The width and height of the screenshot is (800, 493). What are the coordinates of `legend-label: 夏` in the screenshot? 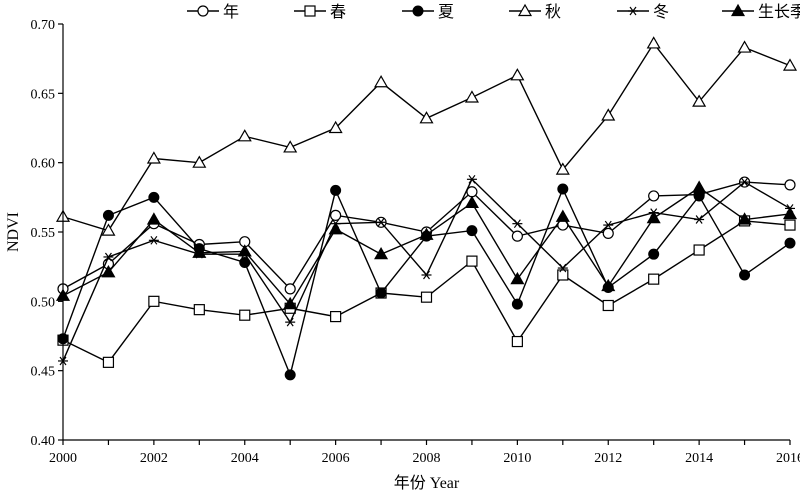 It's located at (446, 12).